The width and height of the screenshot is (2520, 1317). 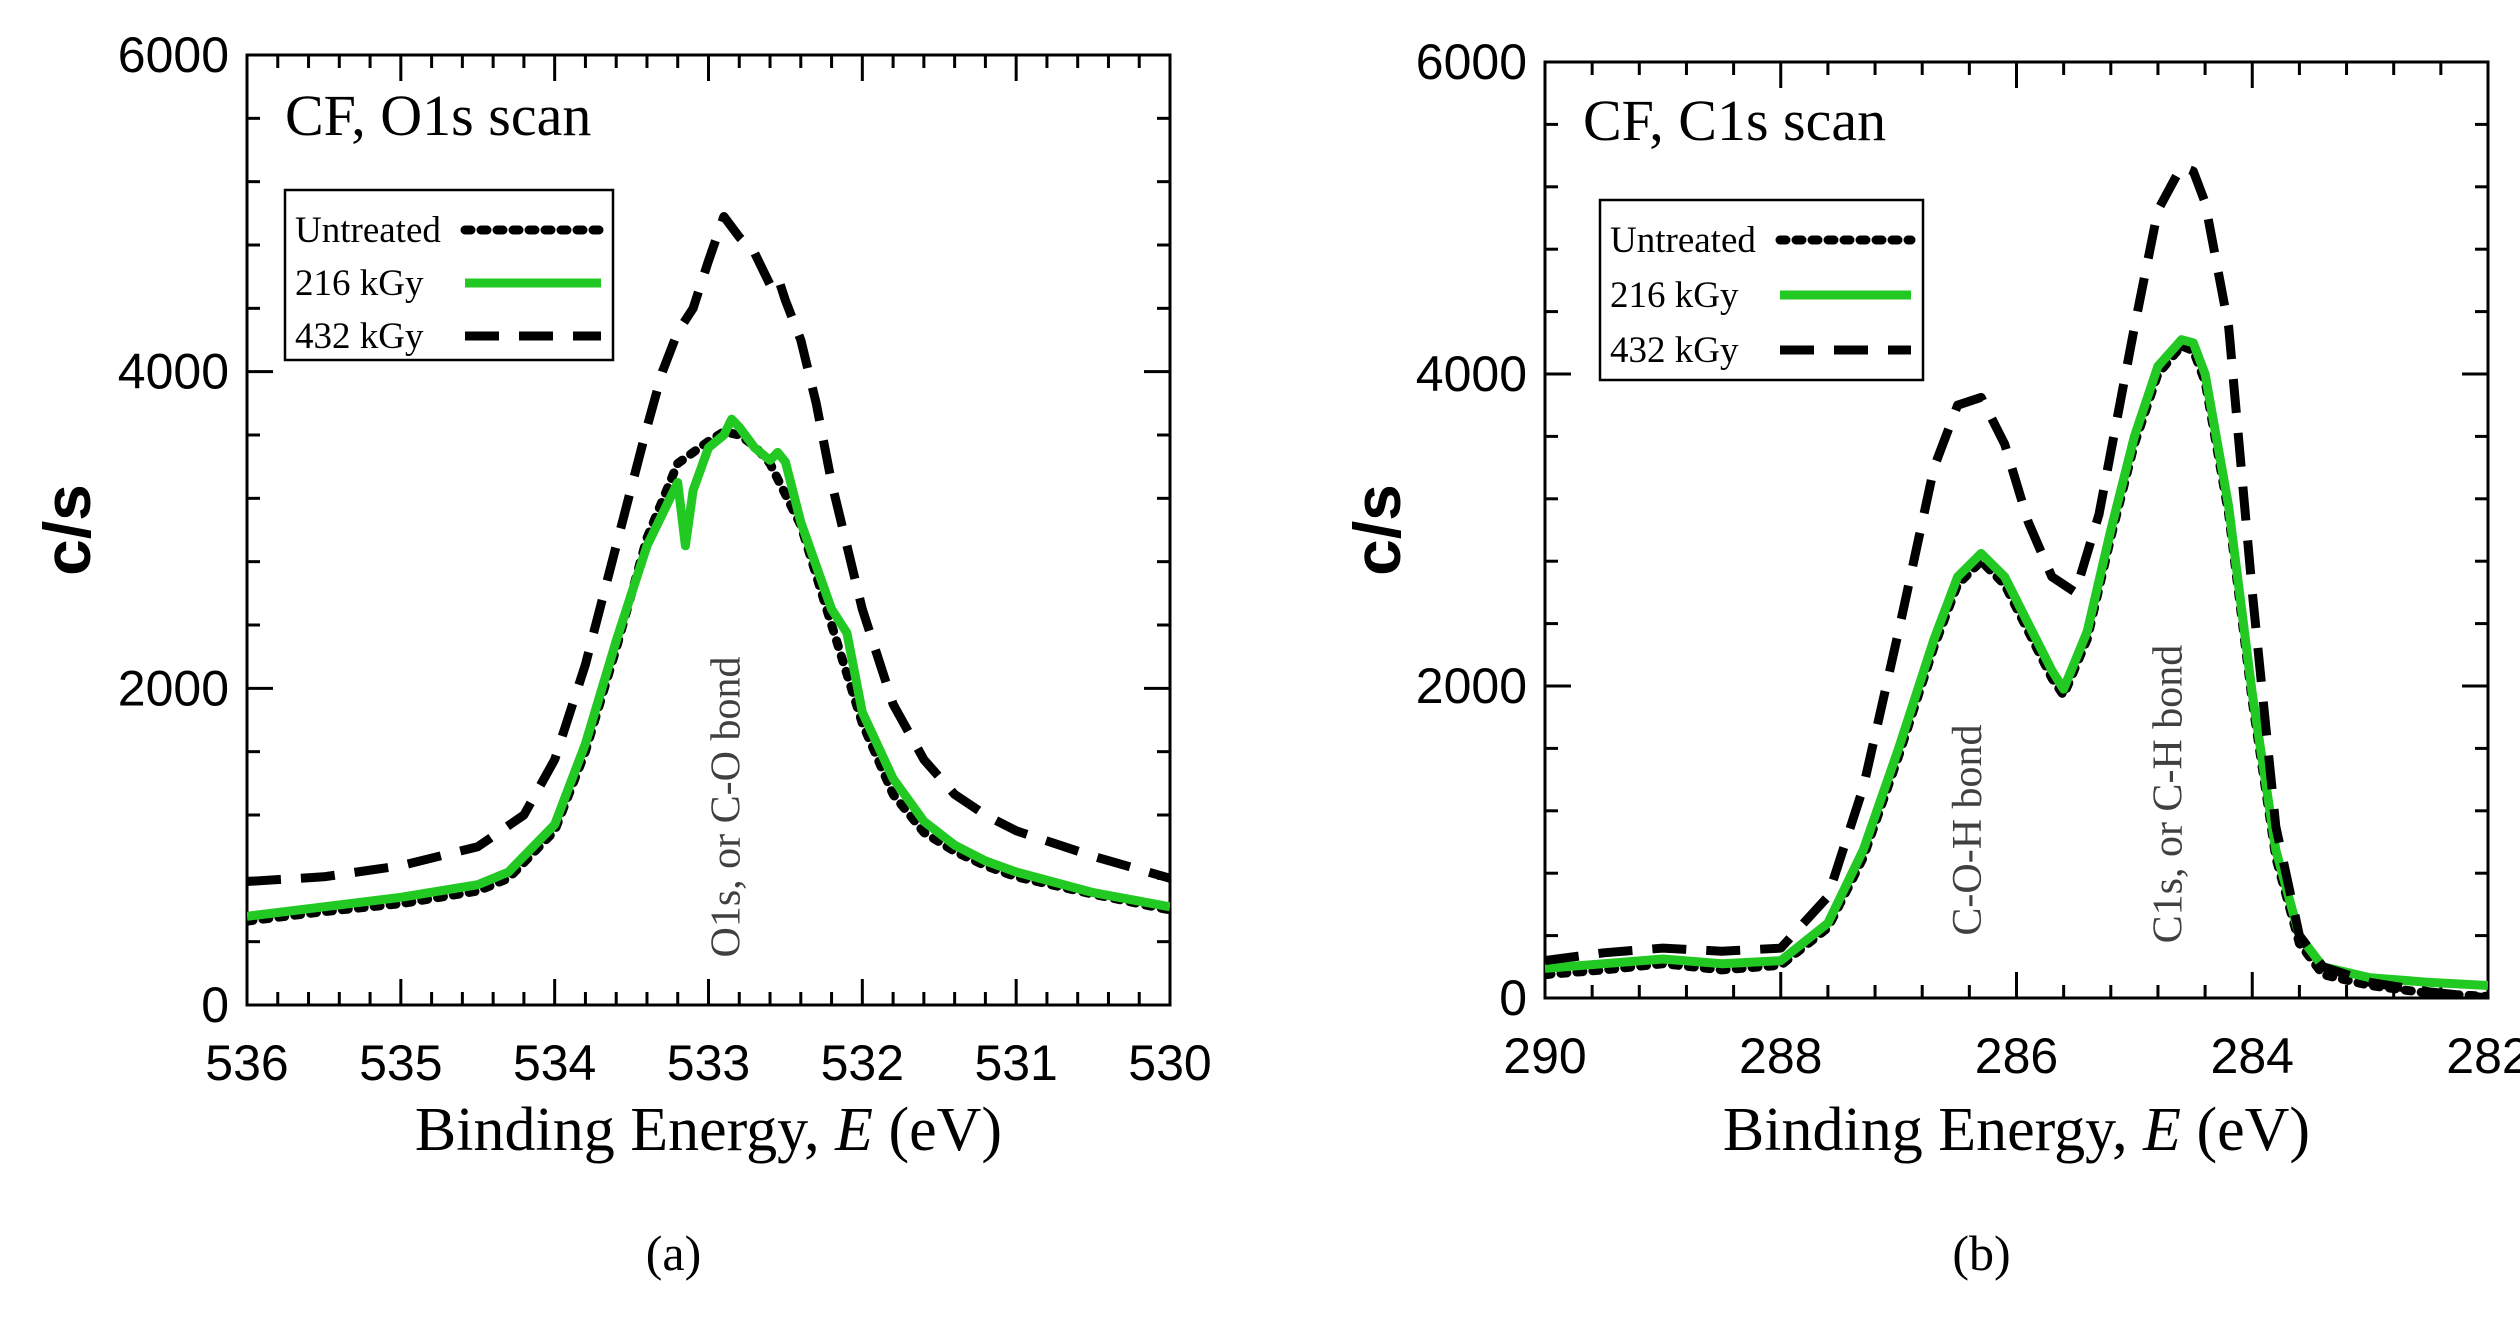 I want to click on series-line-216-kgy, so click(x=708, y=667).